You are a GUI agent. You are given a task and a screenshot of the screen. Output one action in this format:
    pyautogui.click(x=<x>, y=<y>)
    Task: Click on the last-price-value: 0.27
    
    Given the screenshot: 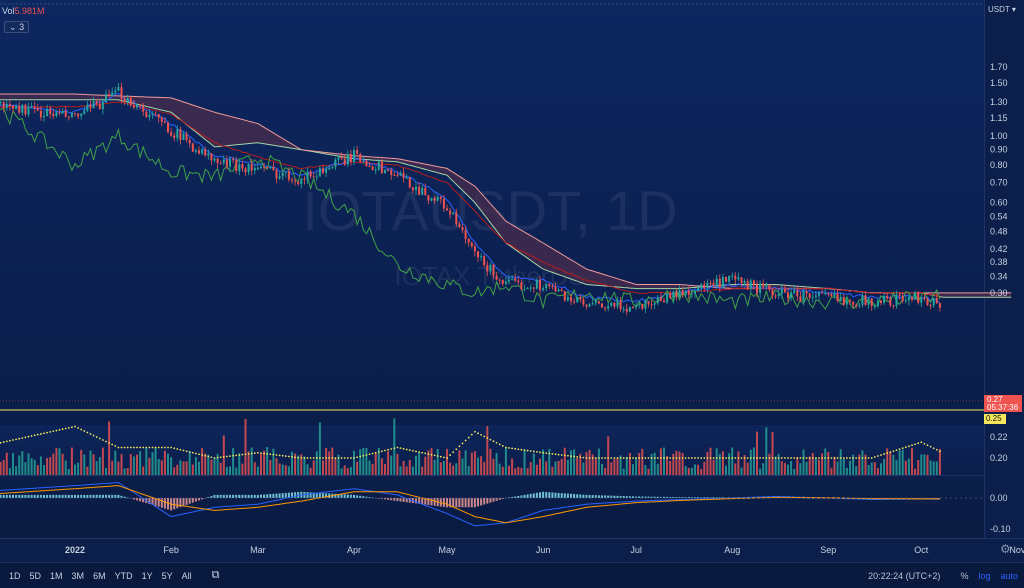 What is the action you would take?
    pyautogui.click(x=995, y=399)
    